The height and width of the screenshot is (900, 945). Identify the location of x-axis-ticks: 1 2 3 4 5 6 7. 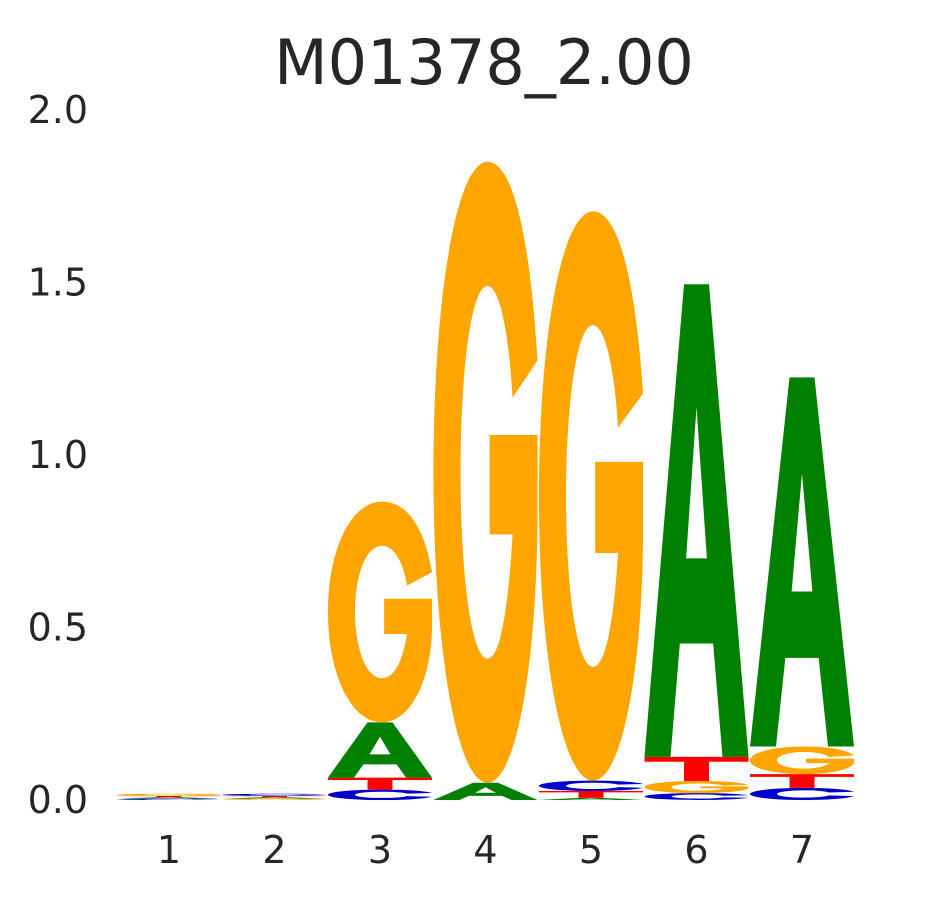
(485, 850).